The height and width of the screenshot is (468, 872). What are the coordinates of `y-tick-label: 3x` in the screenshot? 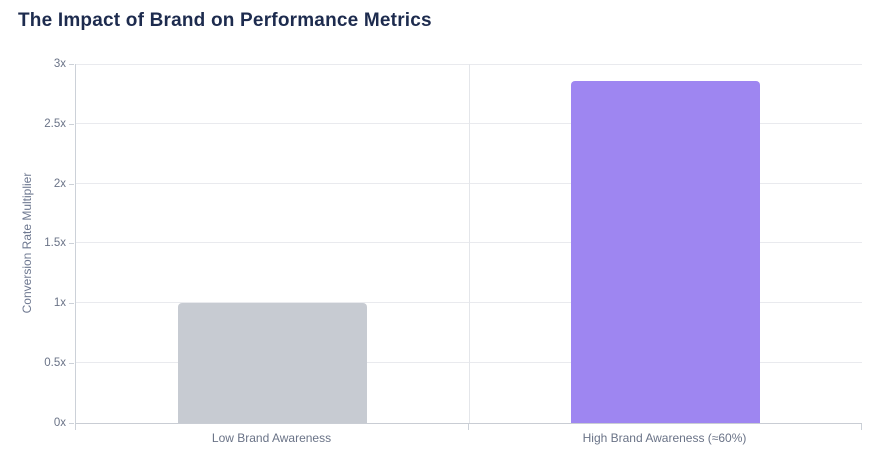 It's located at (59, 64).